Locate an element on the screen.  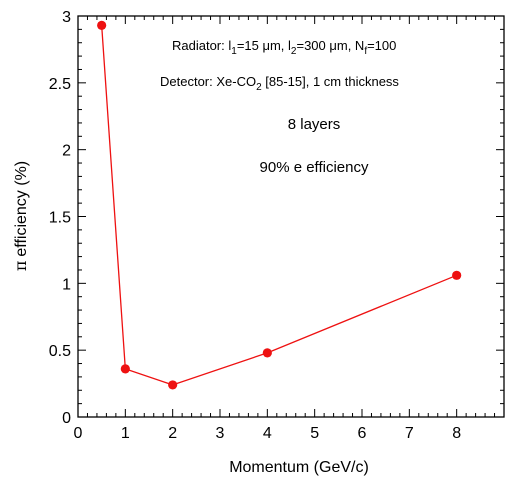
detector-annotation: Detector: Xe-CO2 [85-15], 1 cm thickness is located at coordinates (279, 83).